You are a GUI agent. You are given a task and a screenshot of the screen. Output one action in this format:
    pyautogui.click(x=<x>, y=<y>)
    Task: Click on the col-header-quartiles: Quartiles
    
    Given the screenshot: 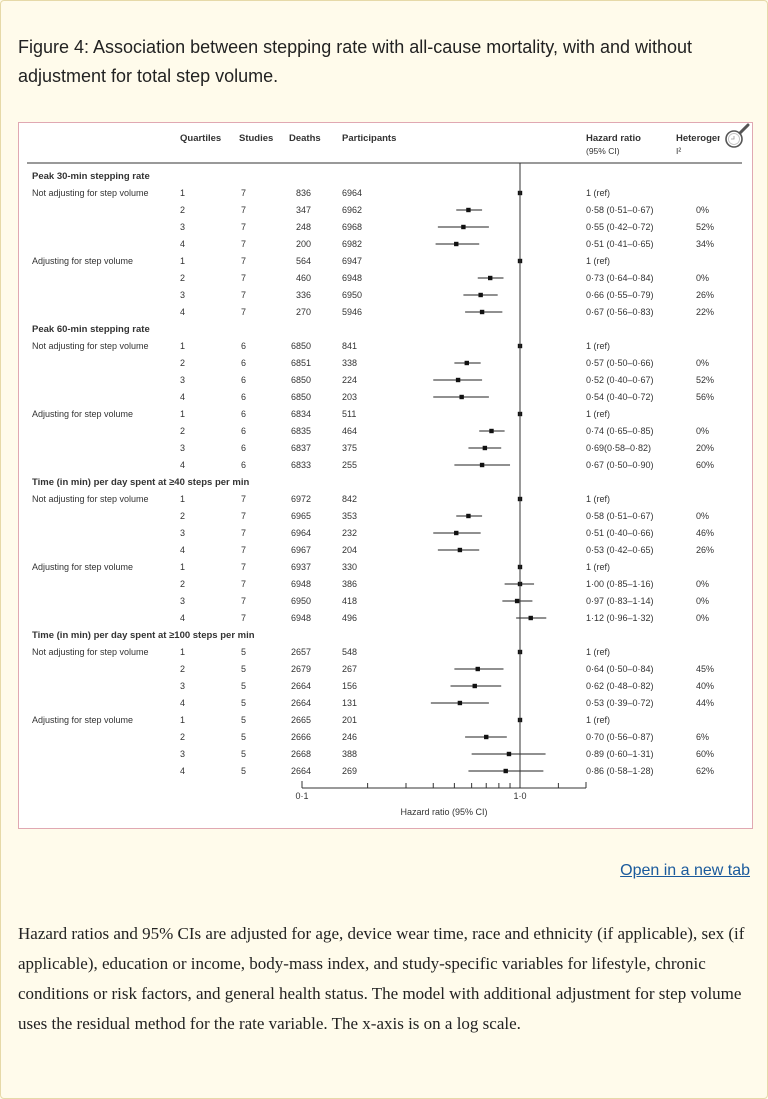 What is the action you would take?
    pyautogui.click(x=200, y=138)
    